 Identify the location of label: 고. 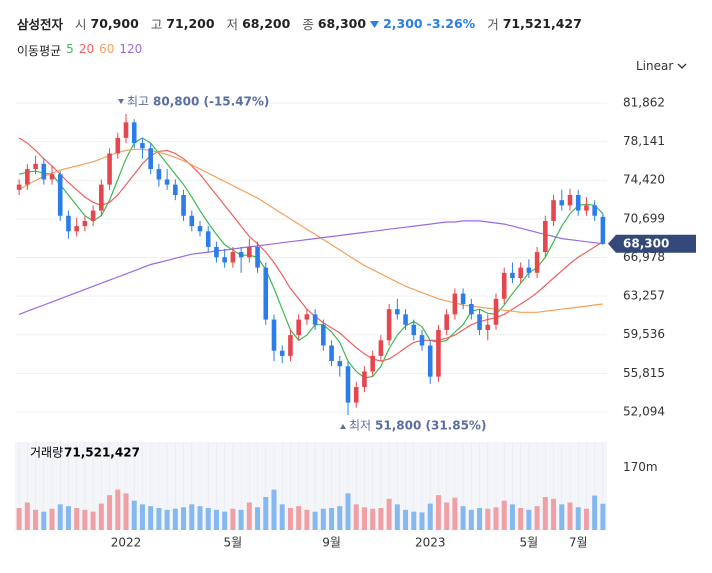
(156, 24).